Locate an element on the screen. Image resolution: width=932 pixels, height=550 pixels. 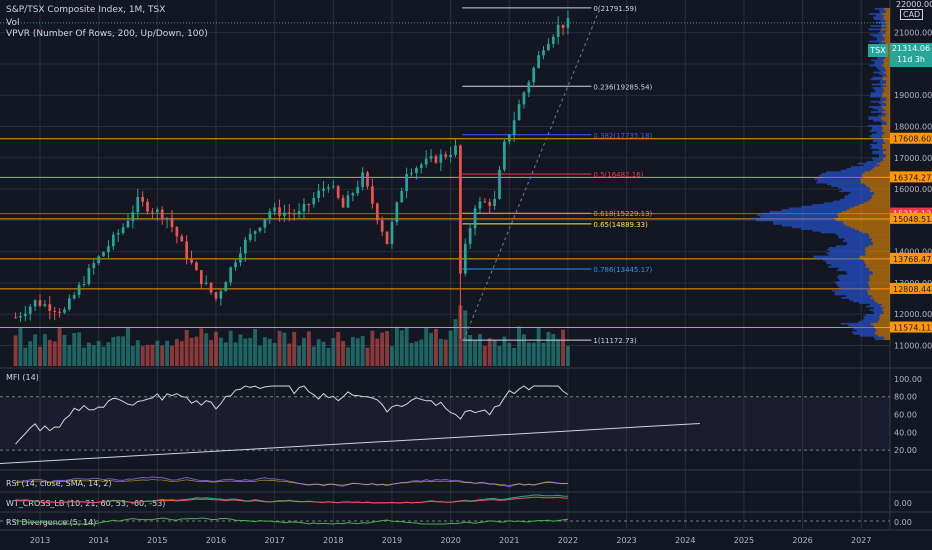
fib-level-label: 0.236(19285.54) is located at coordinates (622, 87).